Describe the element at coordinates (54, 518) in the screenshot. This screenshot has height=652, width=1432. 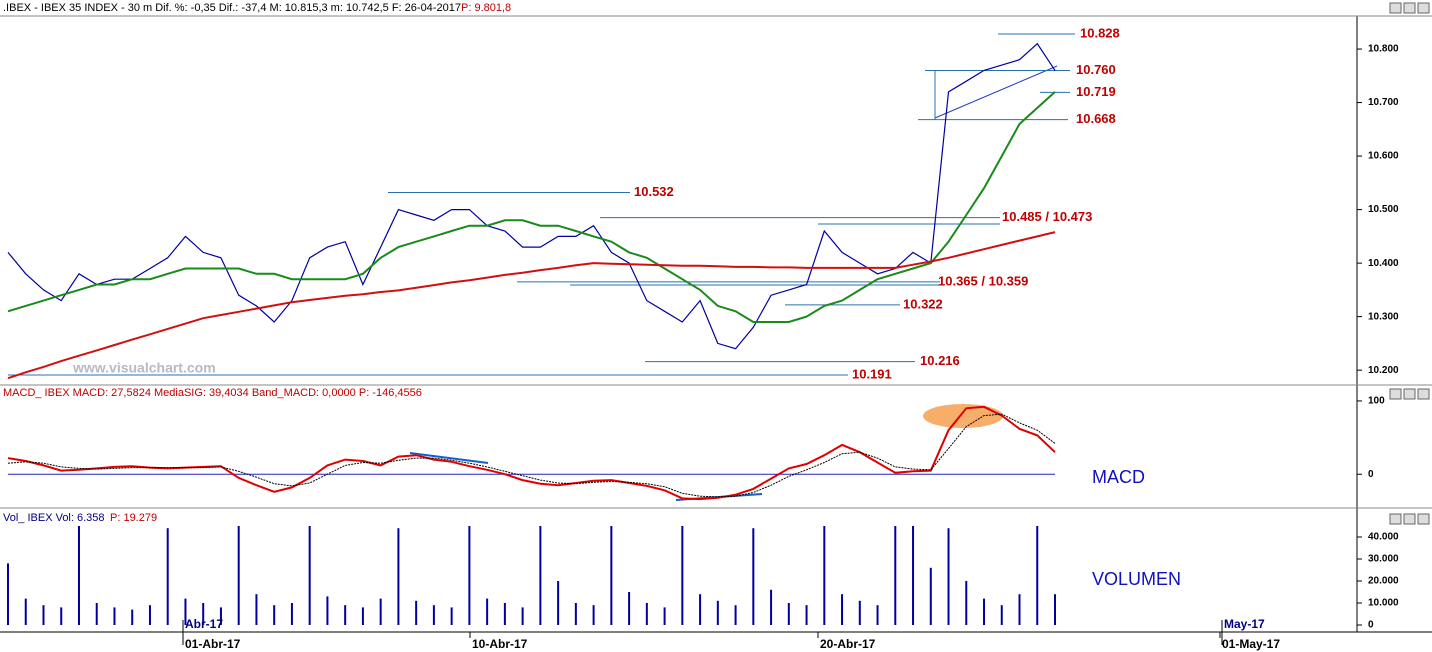
I see `volume-title: Vol_ IBEX Vol: 6.358` at that location.